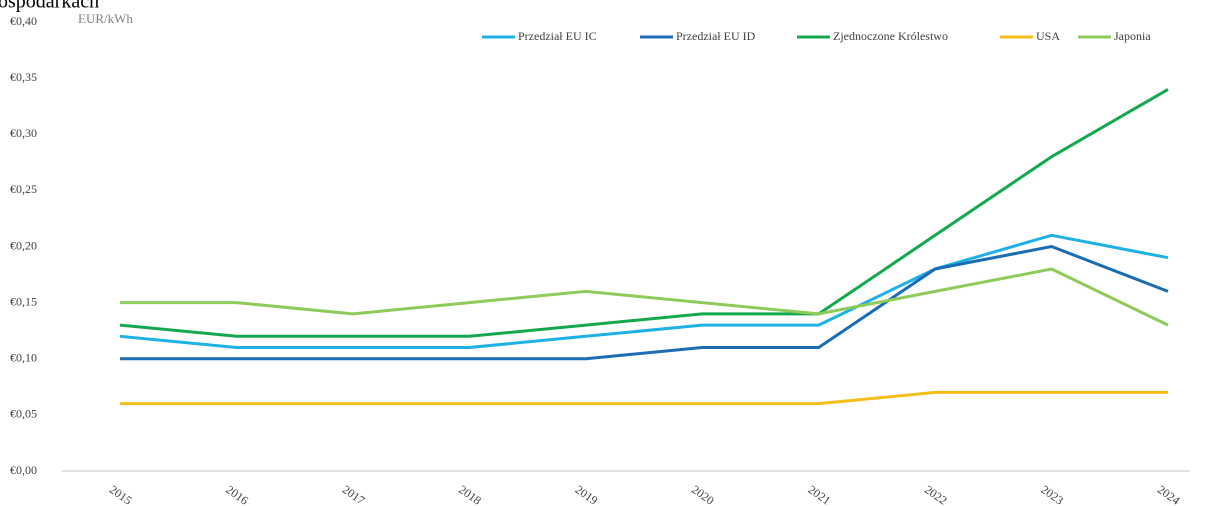  What do you see at coordinates (23, 189) in the screenshot?
I see `y-tick-label: €0,25` at bounding box center [23, 189].